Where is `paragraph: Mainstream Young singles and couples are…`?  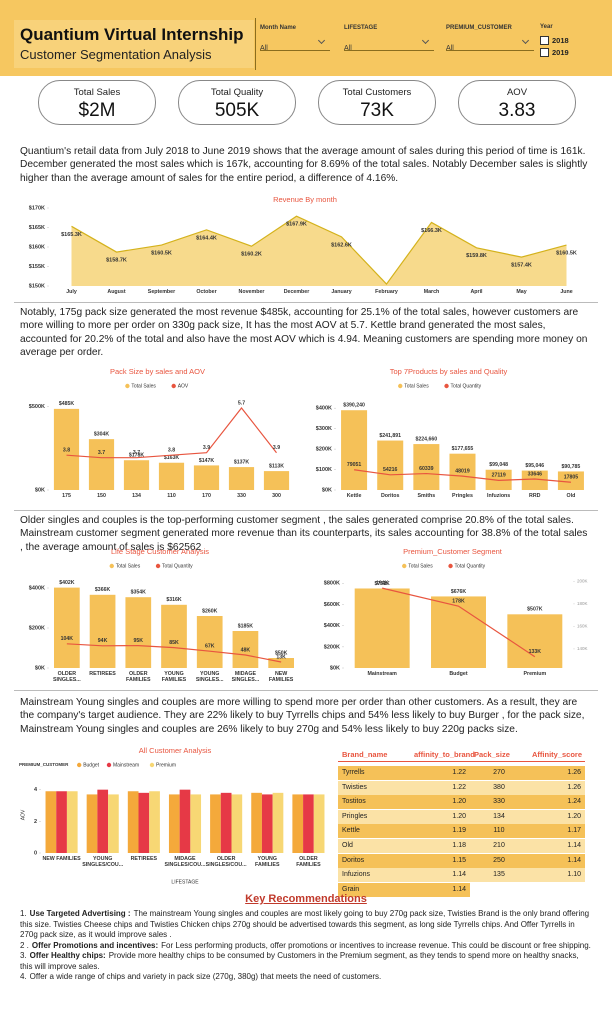
paragraph: Mainstream Young singles and couples are… is located at coordinates (302, 716).